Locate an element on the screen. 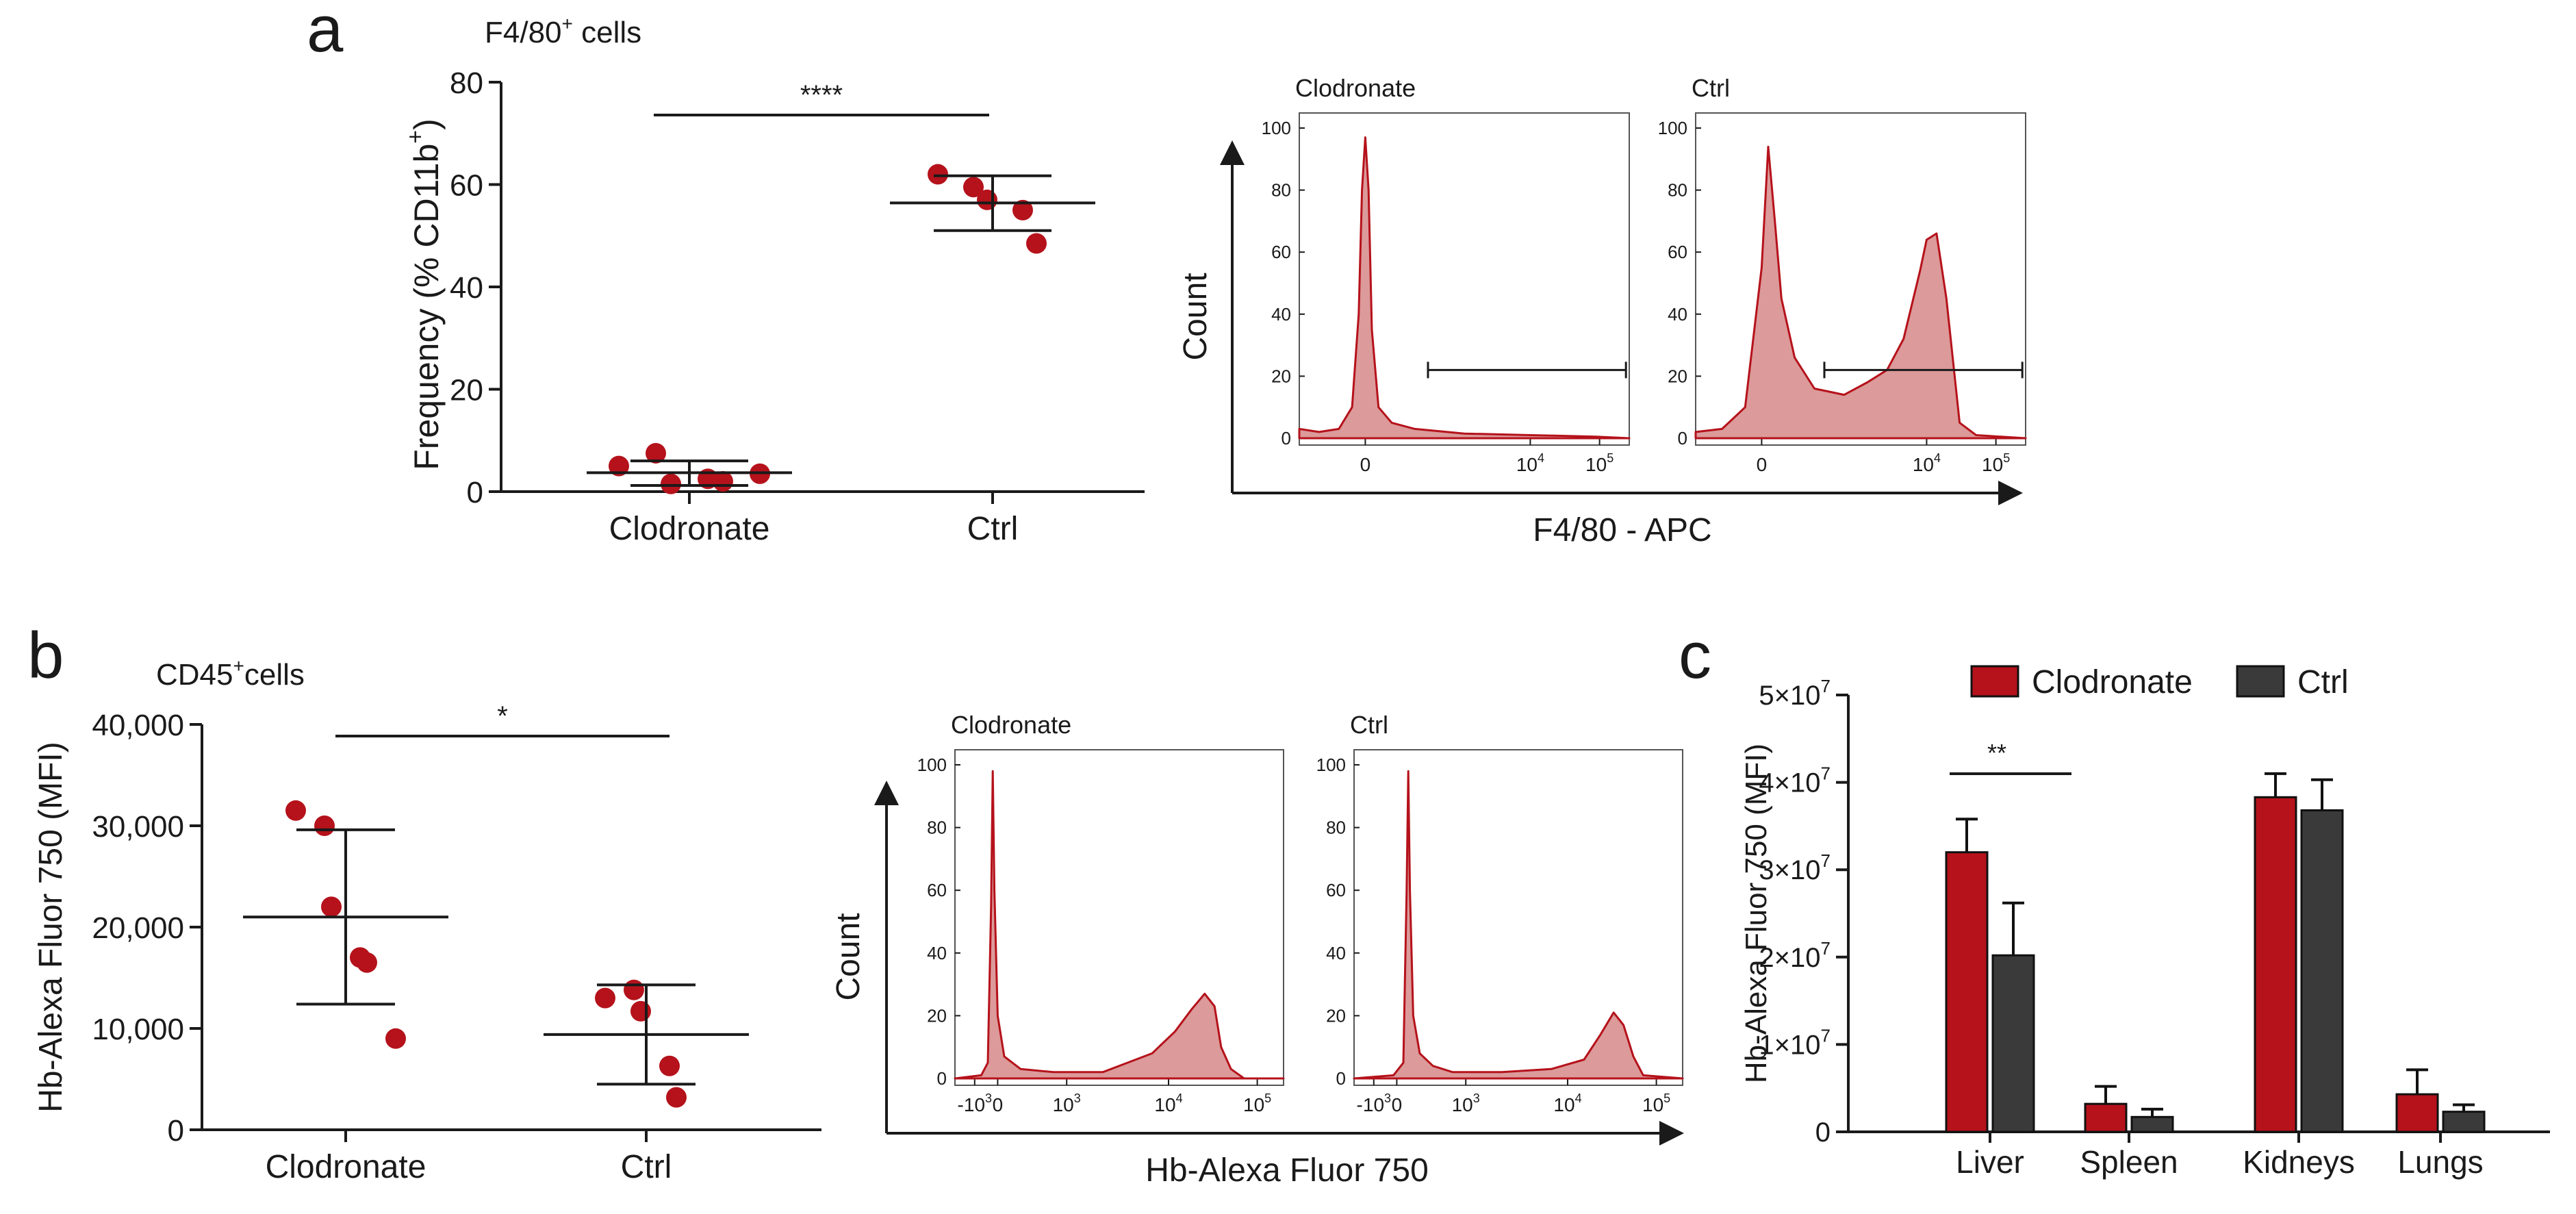  panel-a-hist-ctrl-histogram-area is located at coordinates (1860, 292).